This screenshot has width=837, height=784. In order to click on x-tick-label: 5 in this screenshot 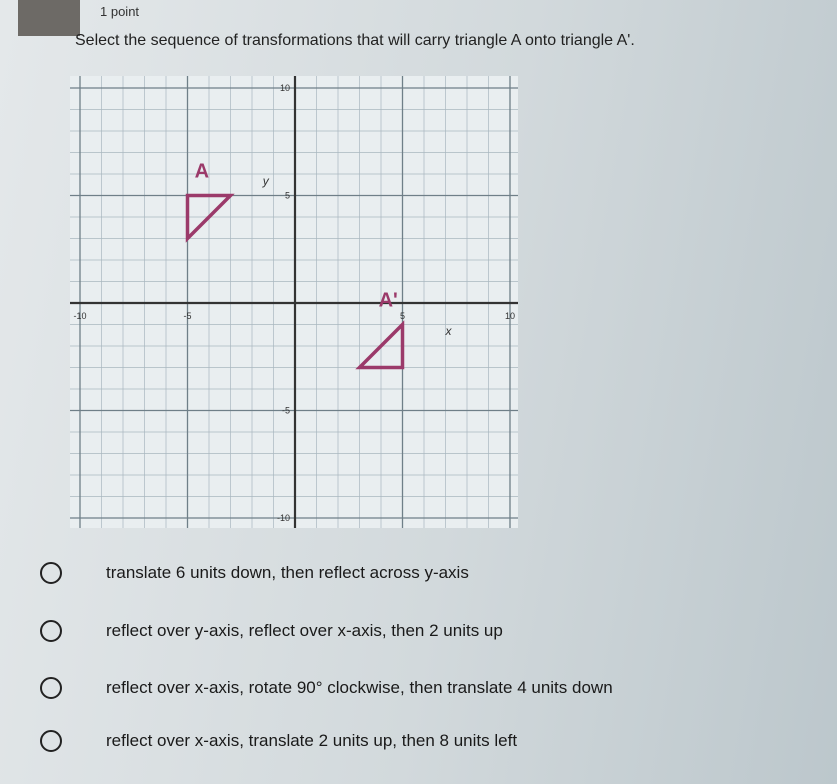, I will do `click(402, 316)`.